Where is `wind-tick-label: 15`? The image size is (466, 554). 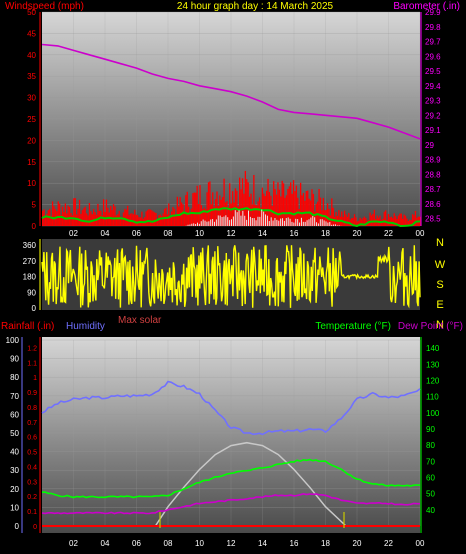
wind-tick-label: 15 is located at coordinates (31, 162).